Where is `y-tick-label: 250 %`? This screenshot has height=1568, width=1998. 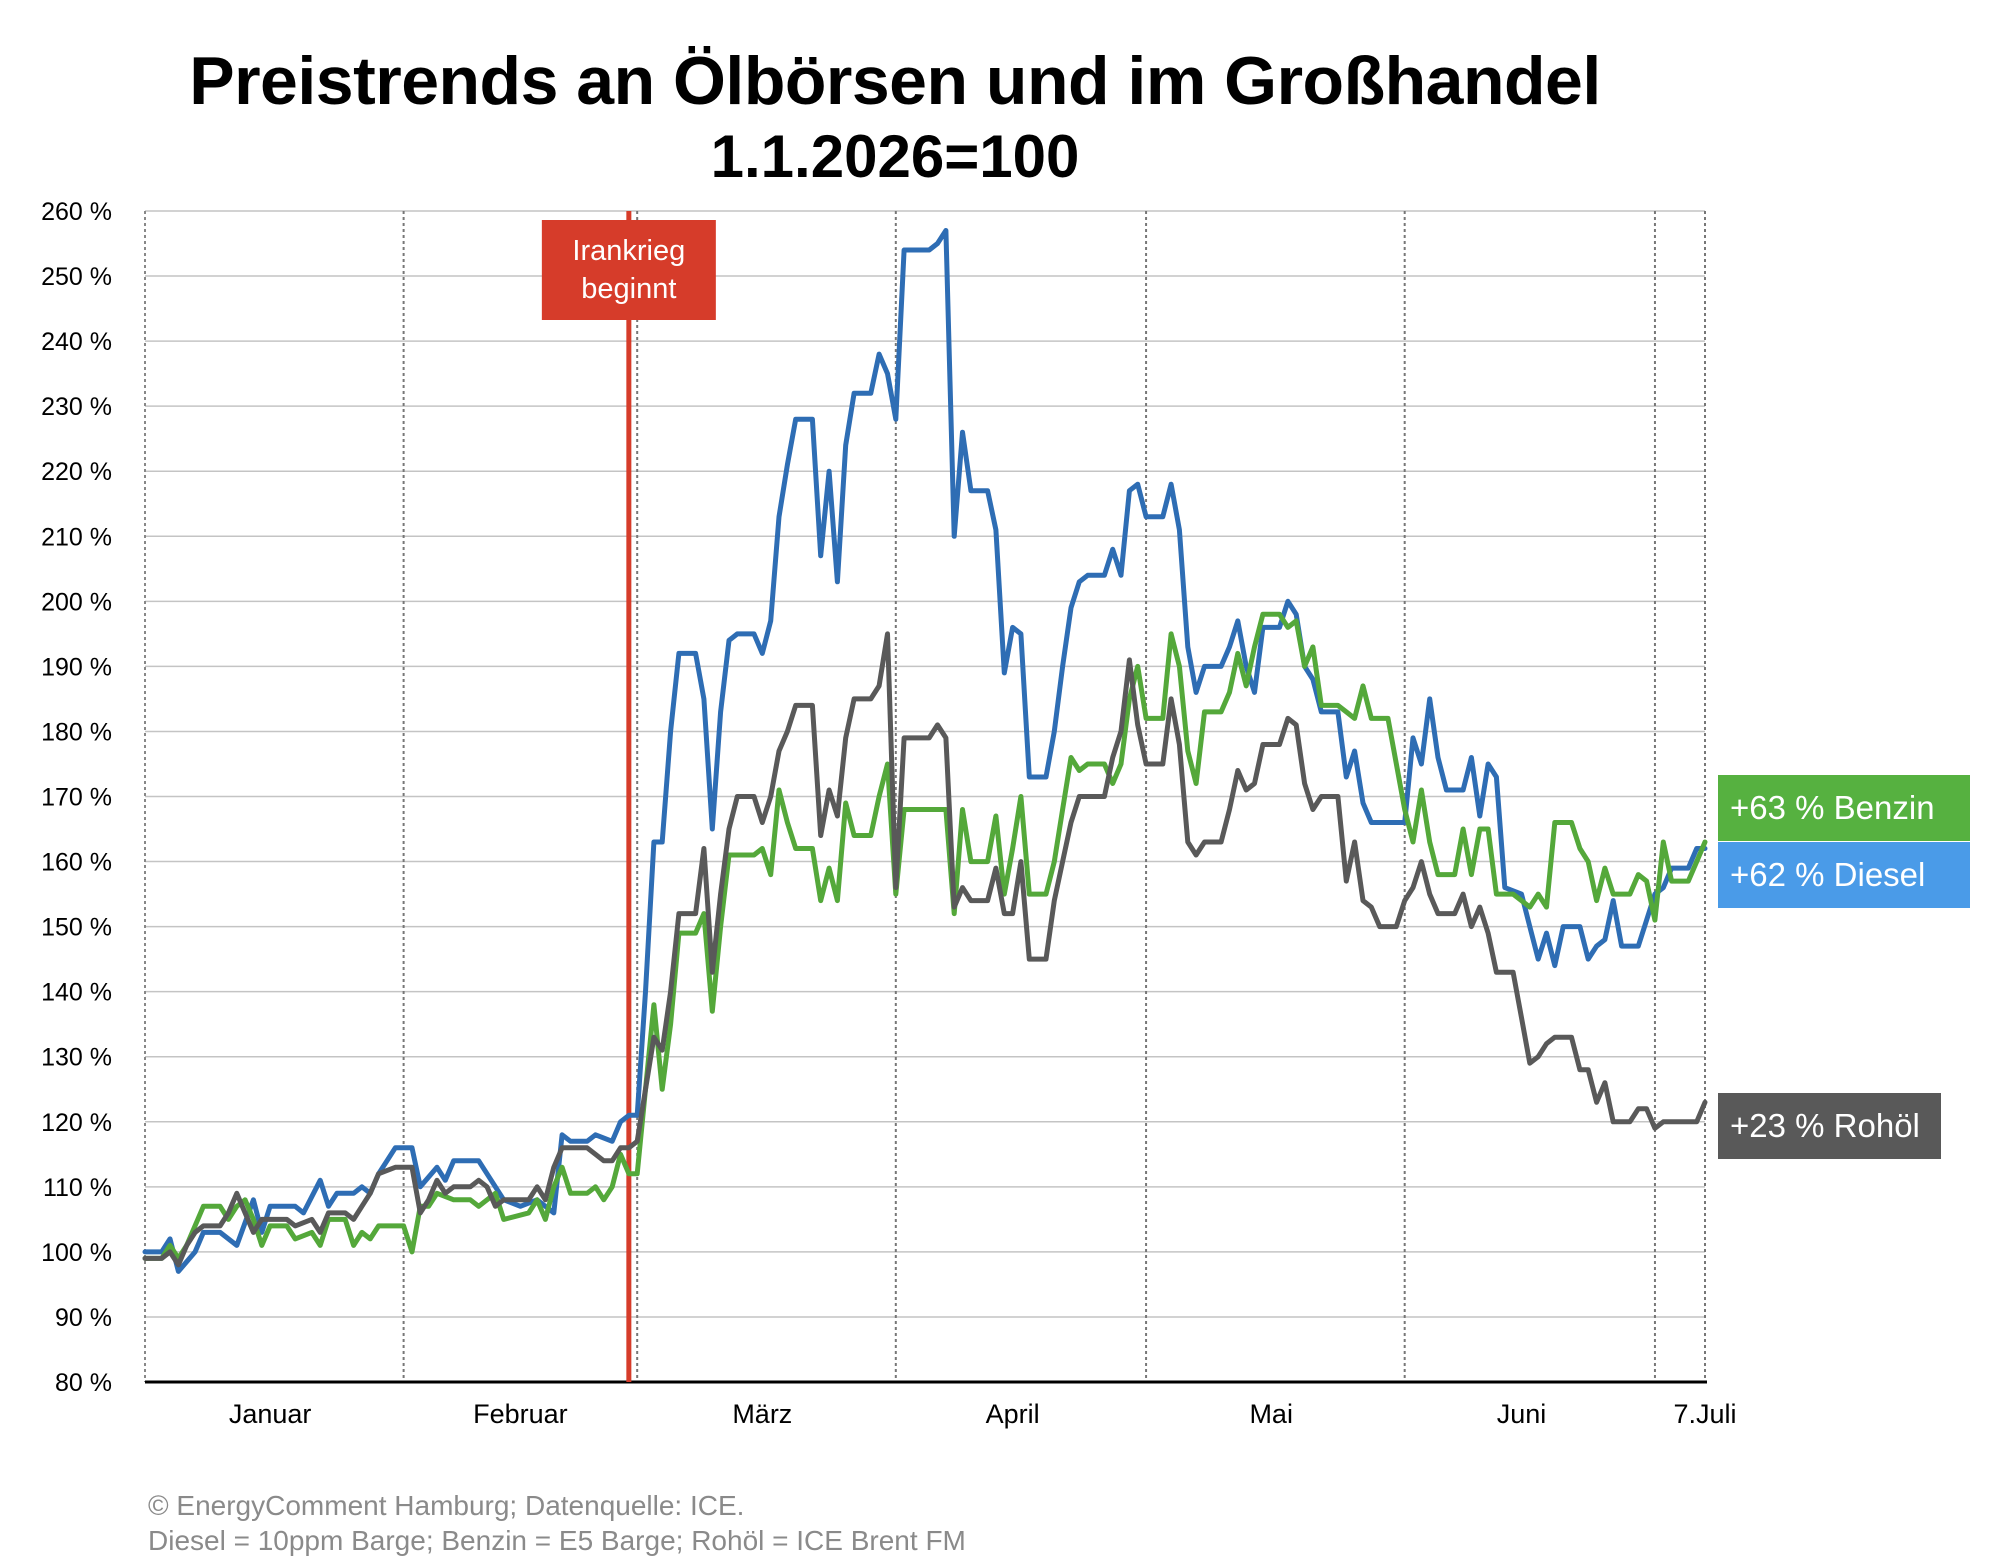
y-tick-label: 250 % is located at coordinates (76, 277).